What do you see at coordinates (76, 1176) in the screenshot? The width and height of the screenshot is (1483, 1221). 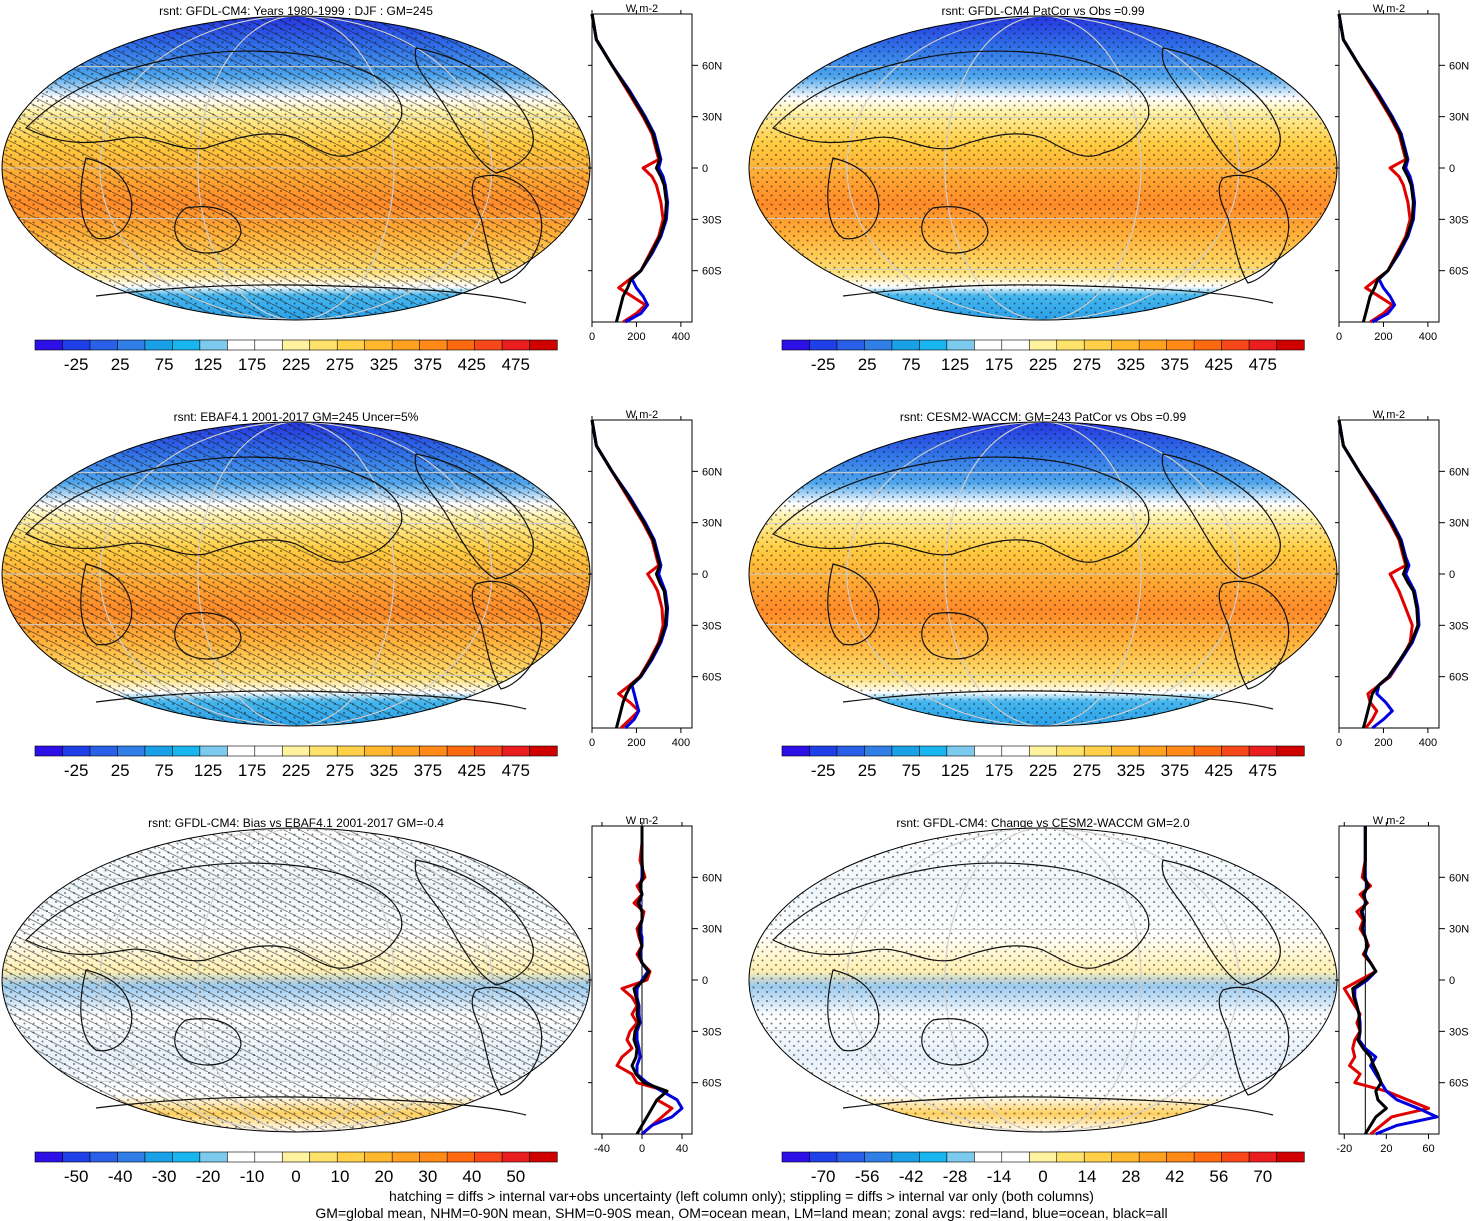 I see `colorbar-tick-label: -50` at bounding box center [76, 1176].